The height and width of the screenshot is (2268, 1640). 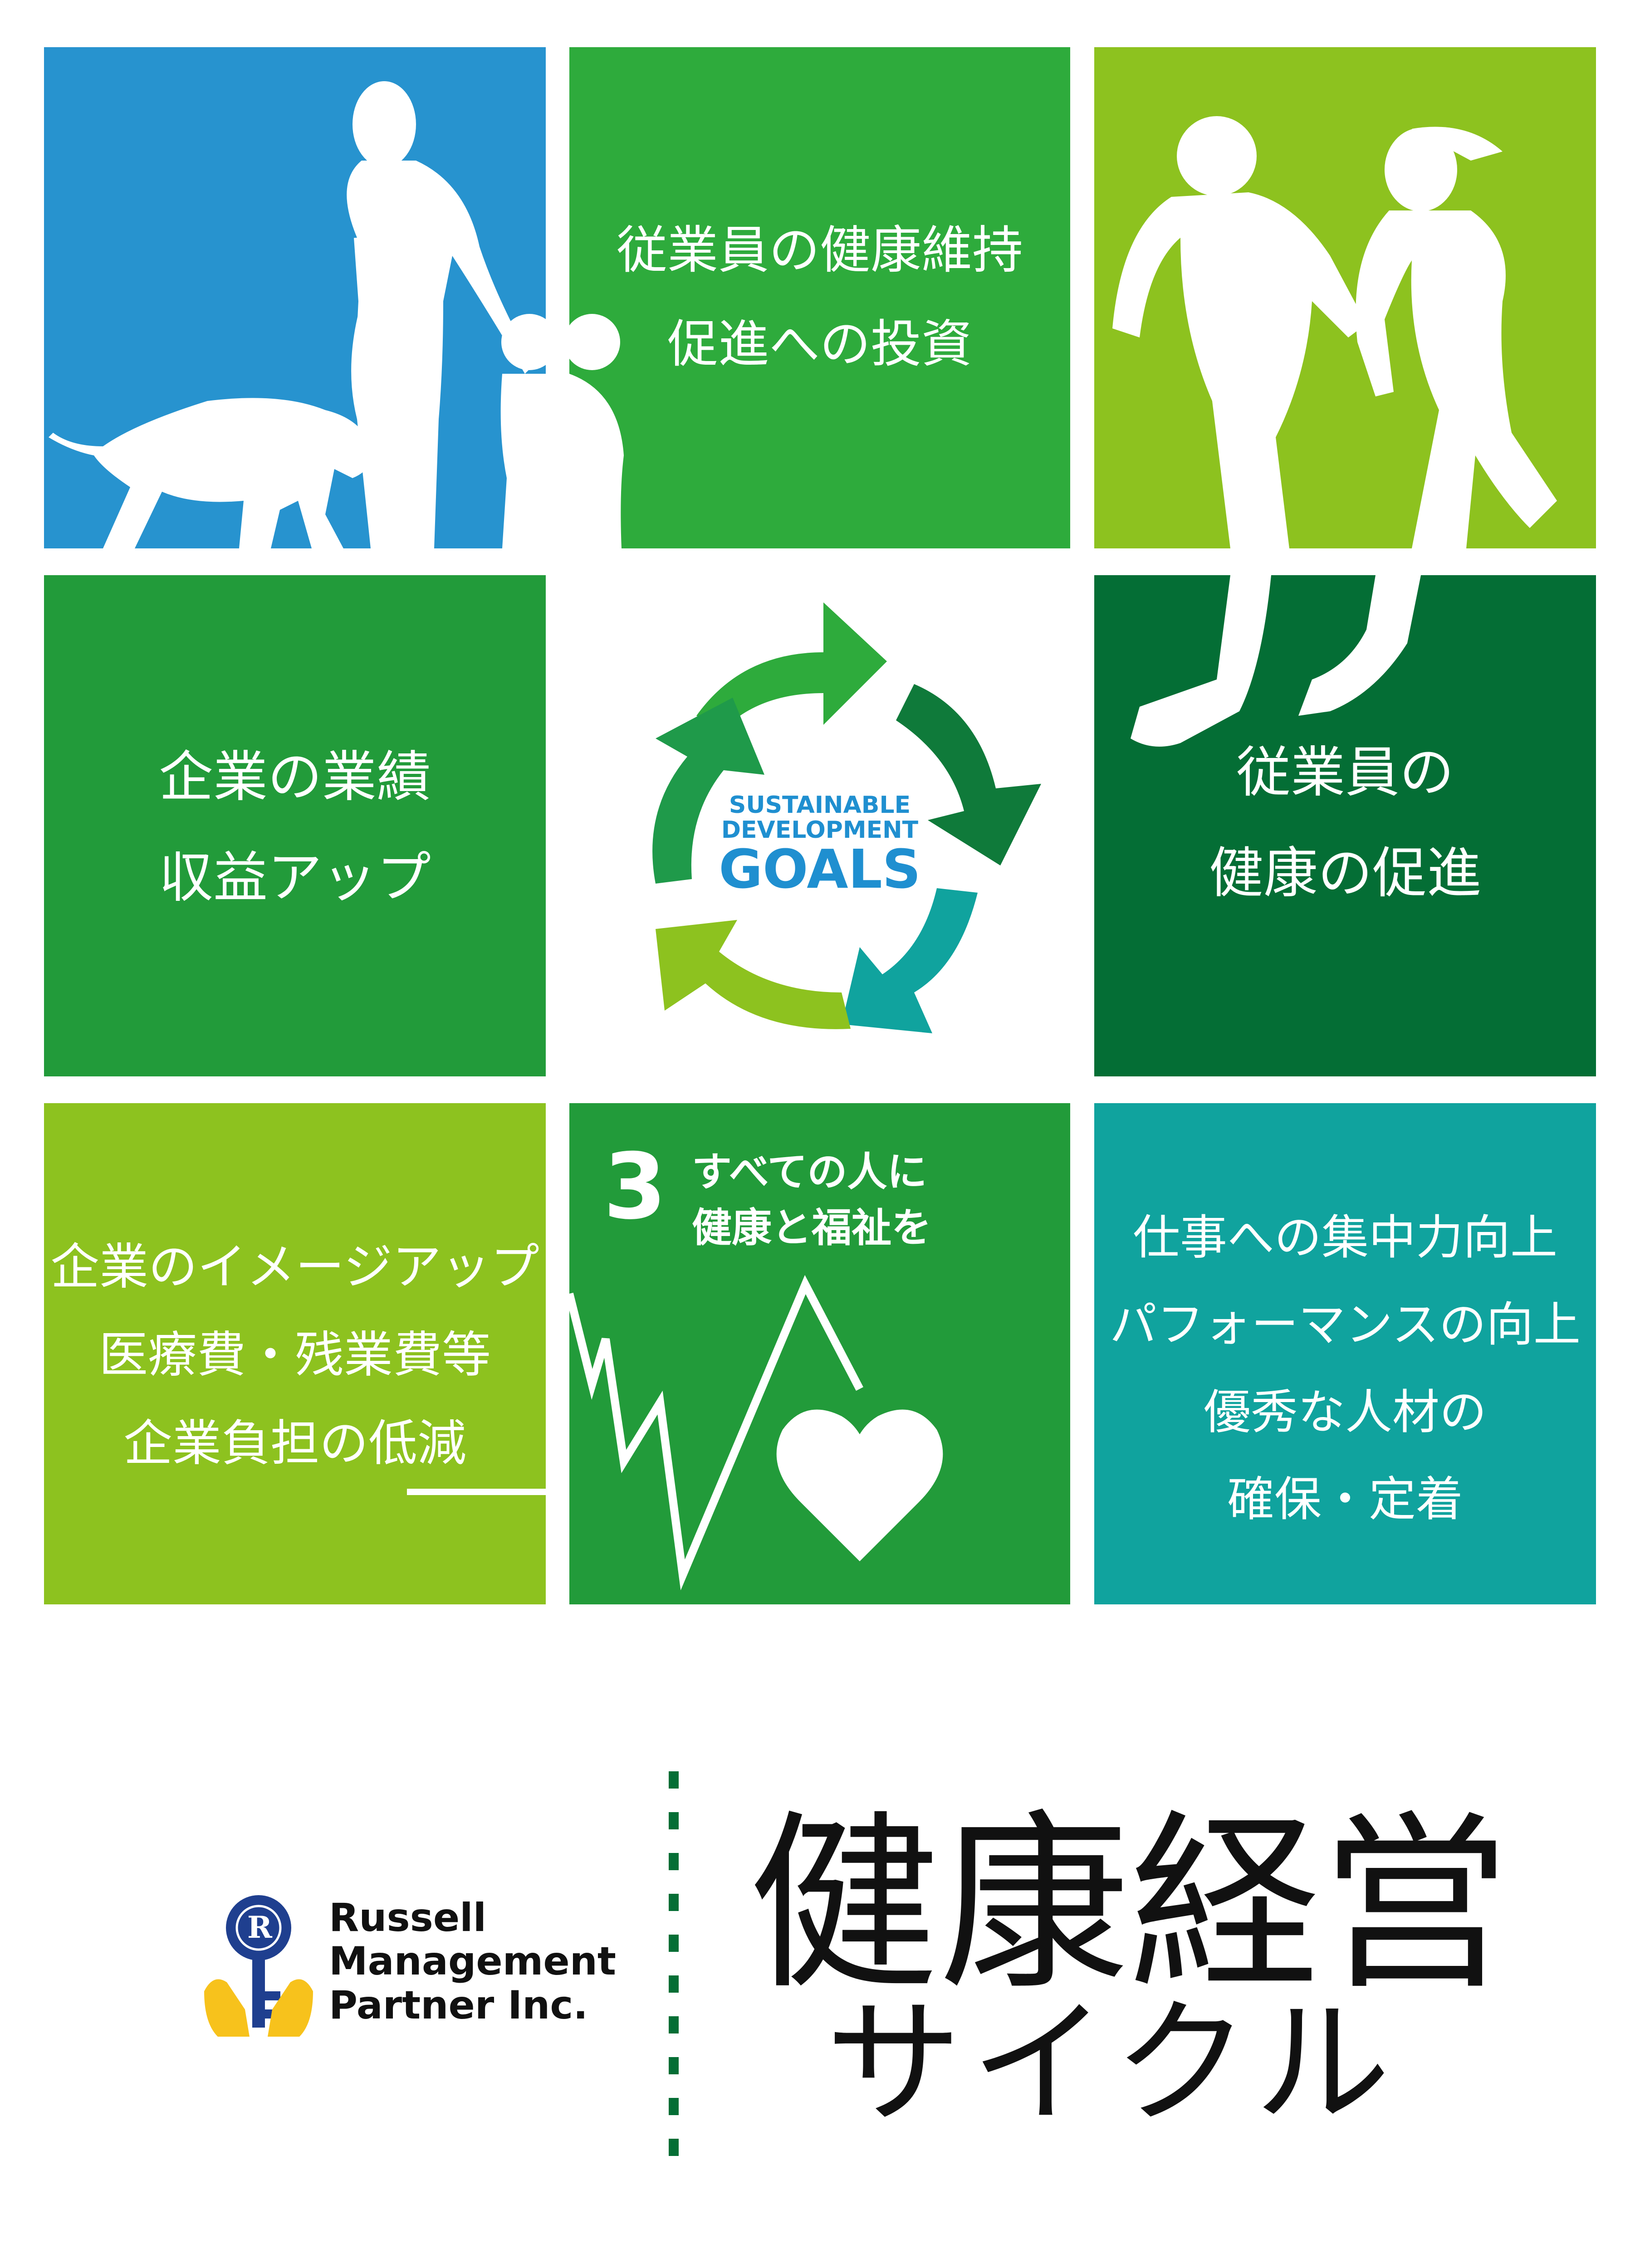 What do you see at coordinates (812, 1228) in the screenshot?
I see `sdg3-line2: 健康と福祉を` at bounding box center [812, 1228].